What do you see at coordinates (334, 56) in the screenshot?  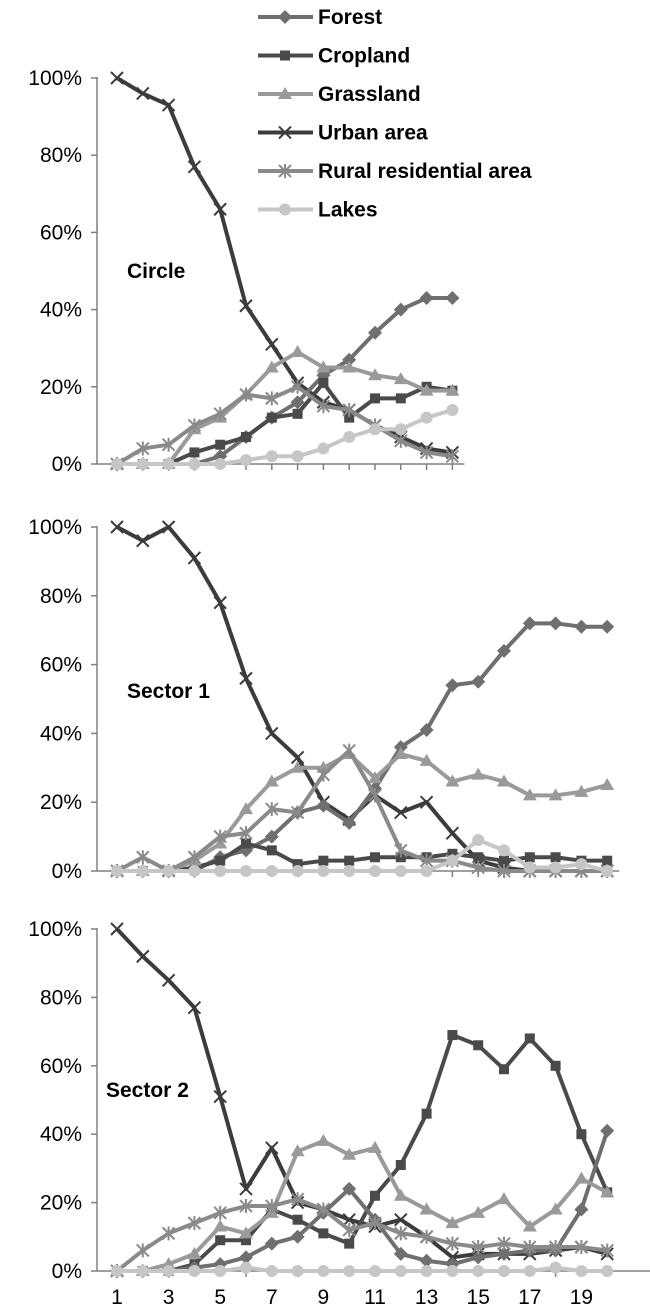 I see `legend-item-cropland: Cropland` at bounding box center [334, 56].